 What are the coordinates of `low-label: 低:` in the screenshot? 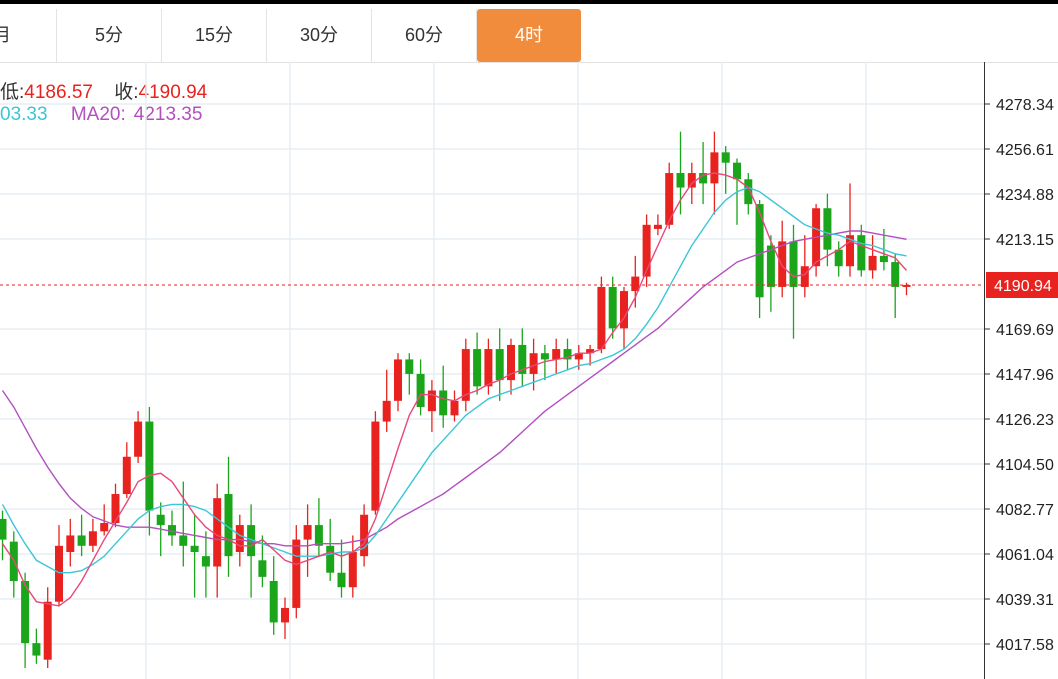 It's located at (12, 92).